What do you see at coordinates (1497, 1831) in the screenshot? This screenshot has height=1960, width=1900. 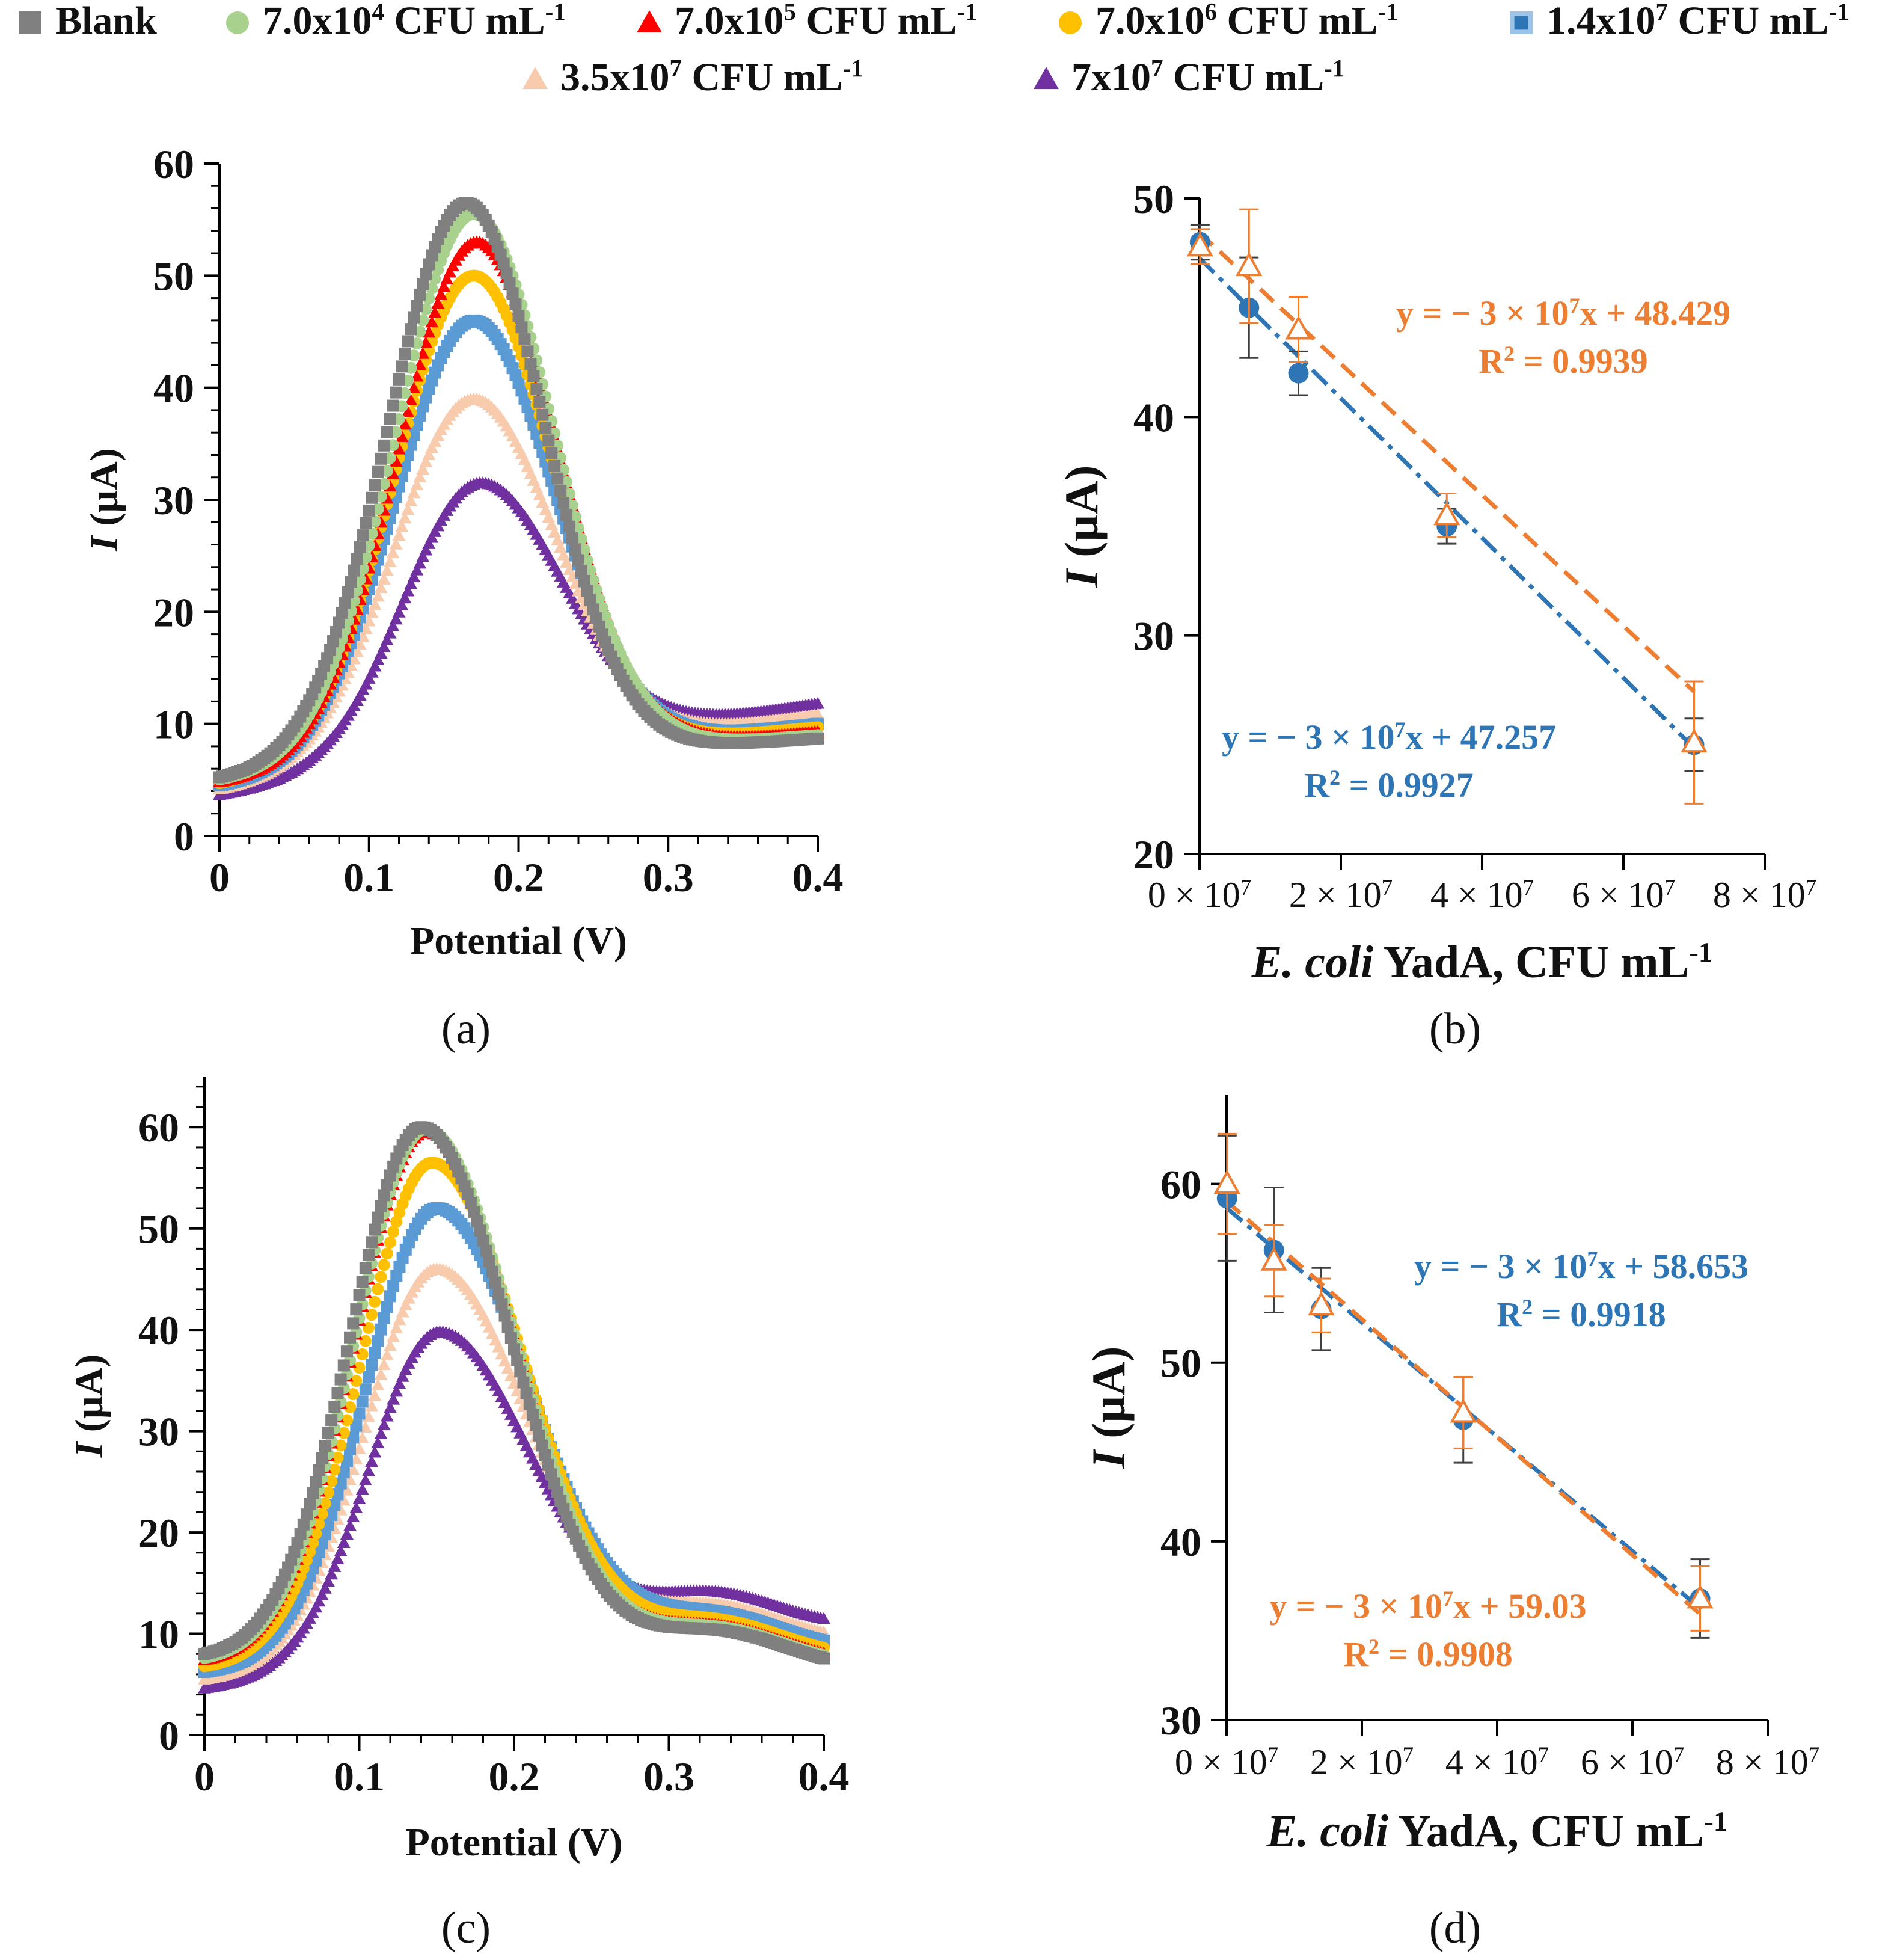 I see `x-axis-title: E. coli YadA, CFU mL-1` at bounding box center [1497, 1831].